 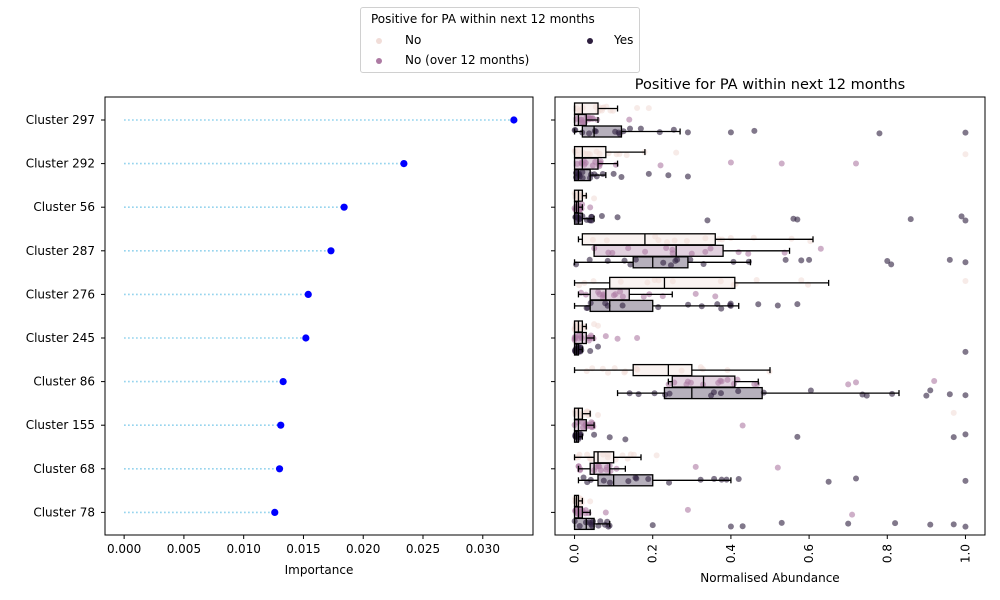 I want to click on importance-xtick-label: 0.010, so click(x=244, y=549).